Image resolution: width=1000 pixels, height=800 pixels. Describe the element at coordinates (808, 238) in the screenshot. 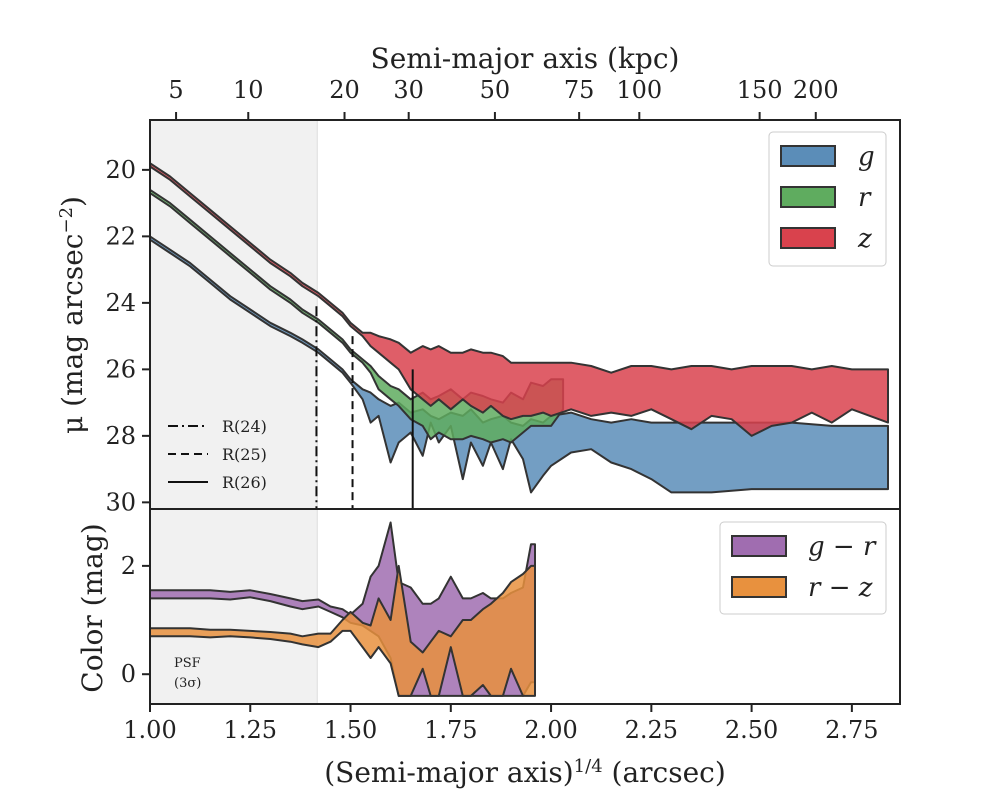

I see `top-legend-swatch-z` at that location.